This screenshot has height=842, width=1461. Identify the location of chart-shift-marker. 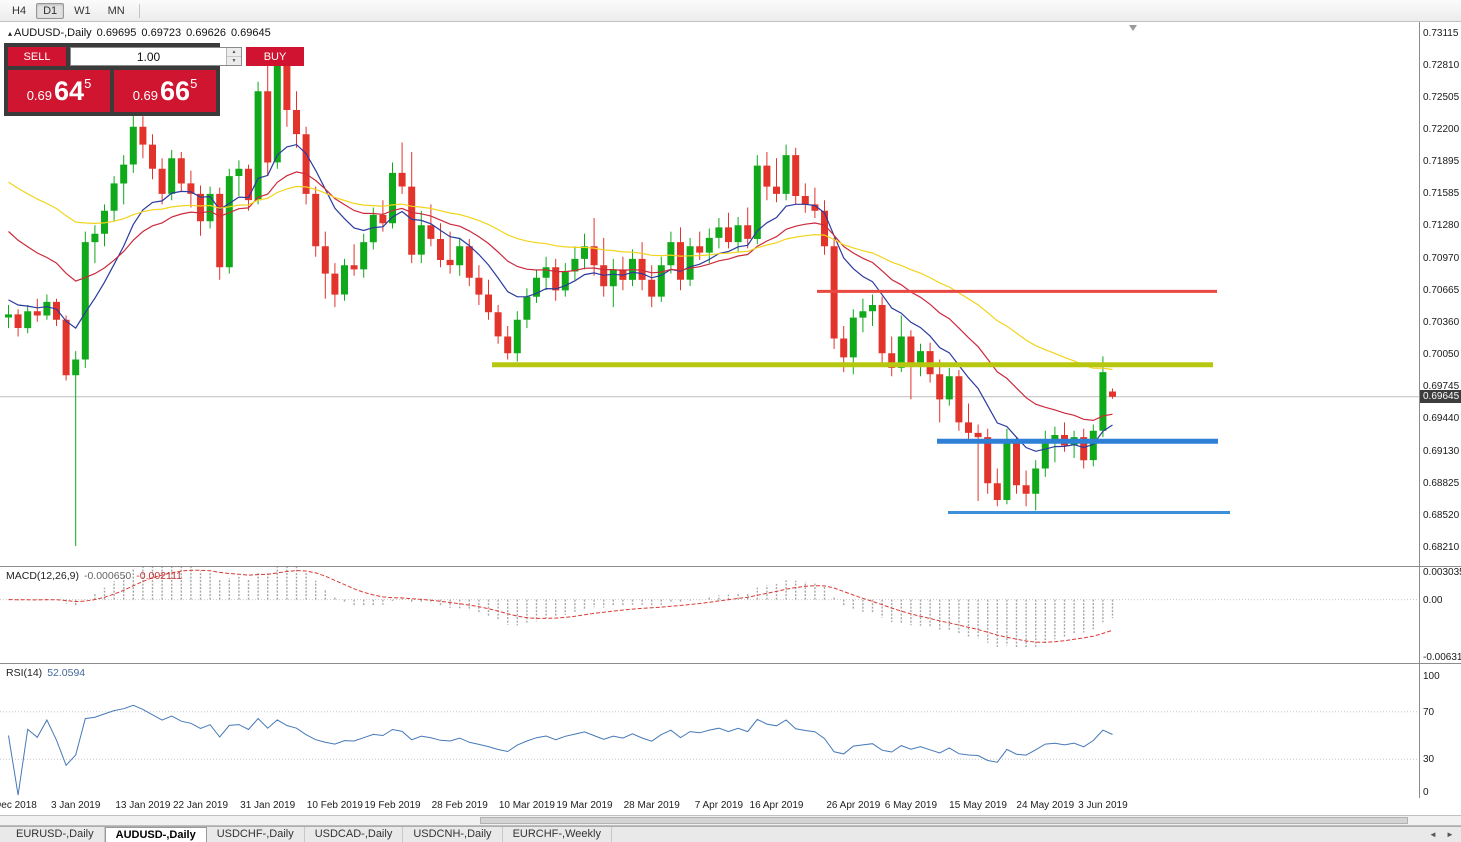
(1133, 28).